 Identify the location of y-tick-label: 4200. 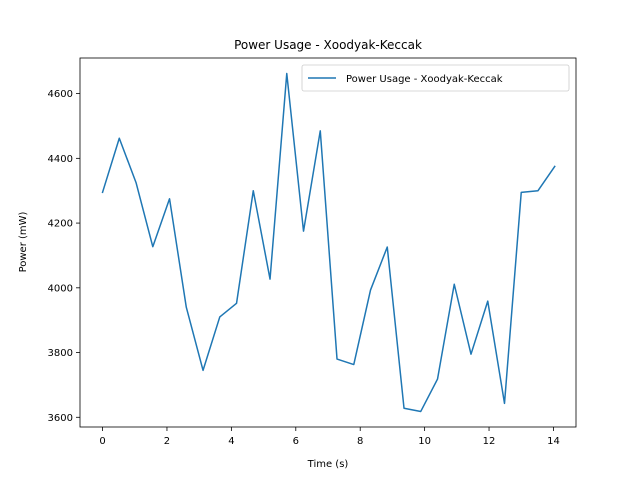
(60, 224).